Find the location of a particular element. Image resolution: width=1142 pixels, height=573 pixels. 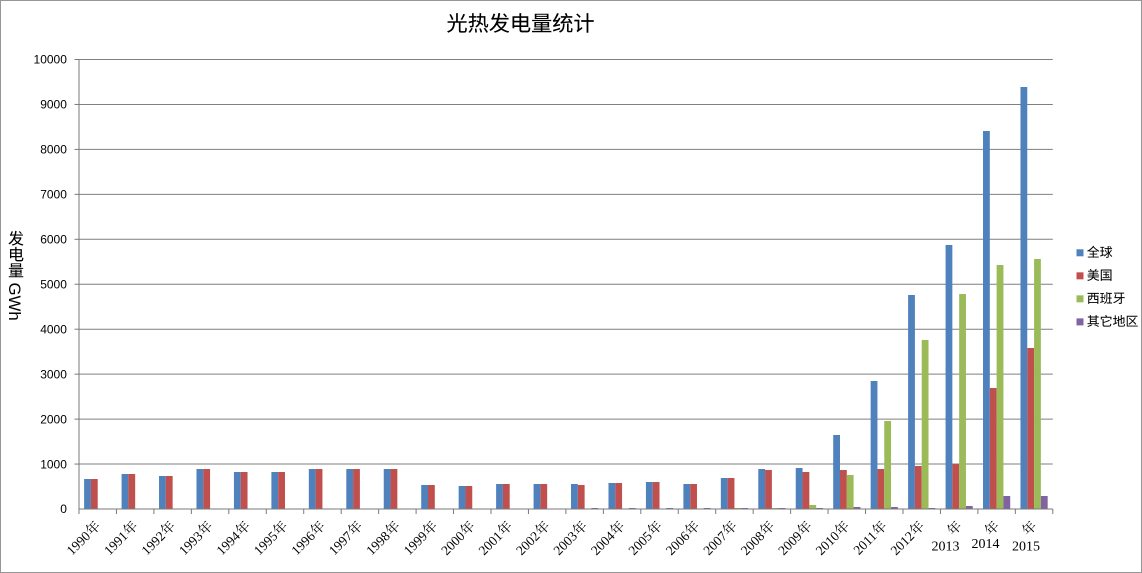

svg-text: GWh is located at coordinates (14, 302).